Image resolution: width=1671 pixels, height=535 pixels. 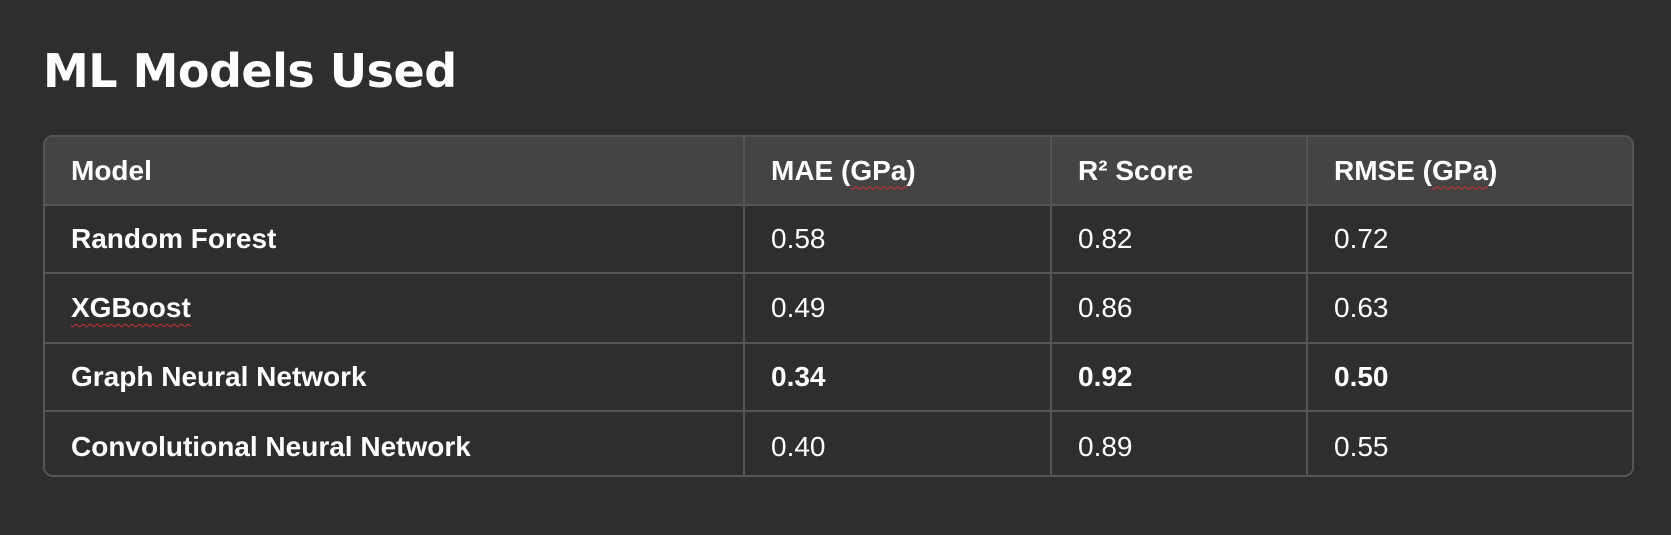 What do you see at coordinates (898, 377) in the screenshot?
I see `cell-mae: 0.34` at bounding box center [898, 377].